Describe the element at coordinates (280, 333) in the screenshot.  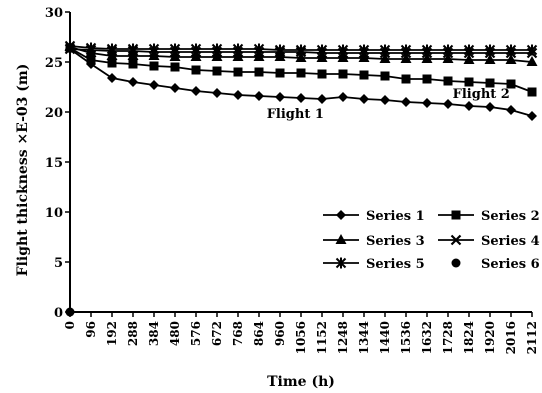
I see `x-tick-label: 960` at that location.